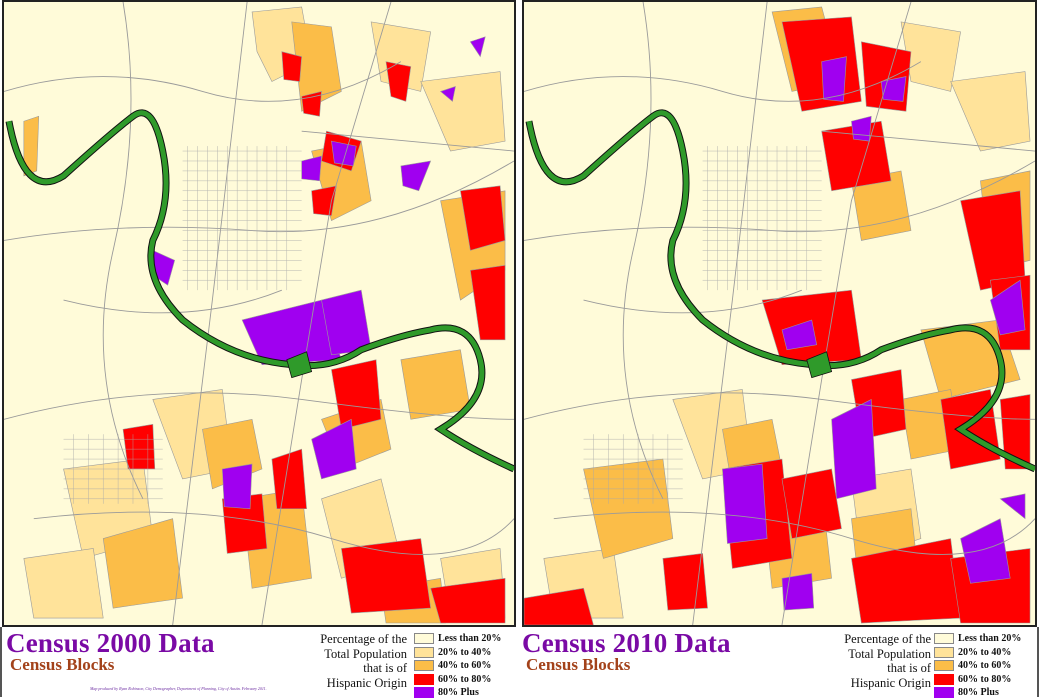 Image resolution: width=1039 pixels, height=700 pixels. I want to click on map-title: Census 2010 Data, so click(626, 643).